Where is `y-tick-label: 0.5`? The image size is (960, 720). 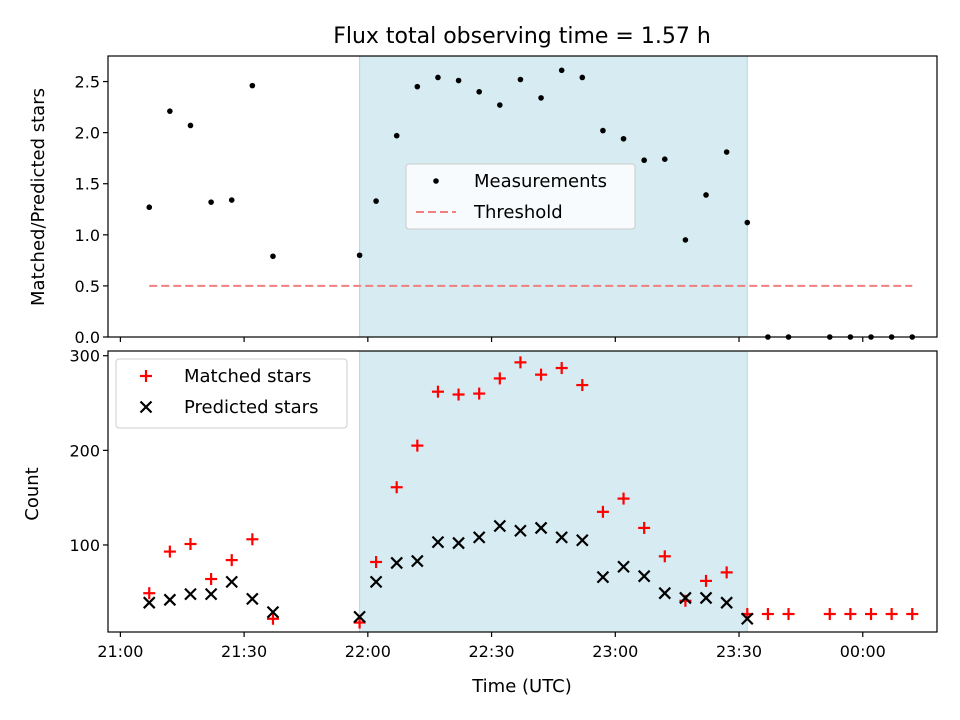 y-tick-label: 0.5 is located at coordinates (87, 286).